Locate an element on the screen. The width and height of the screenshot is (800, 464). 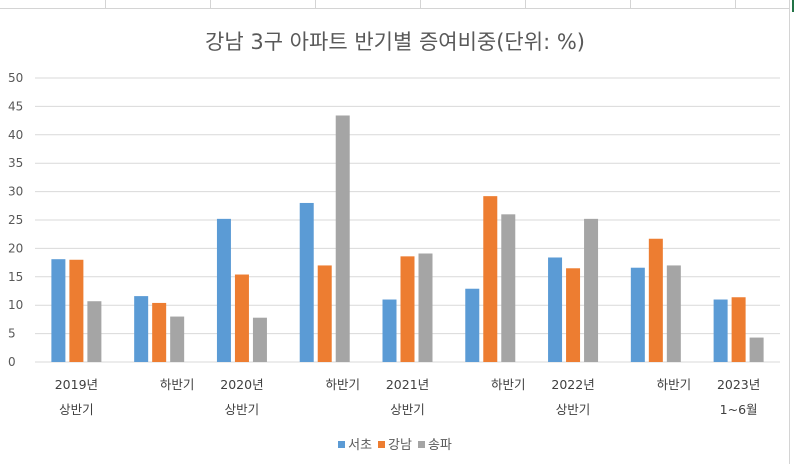
legend-item: 서초 is located at coordinates (355, 445).